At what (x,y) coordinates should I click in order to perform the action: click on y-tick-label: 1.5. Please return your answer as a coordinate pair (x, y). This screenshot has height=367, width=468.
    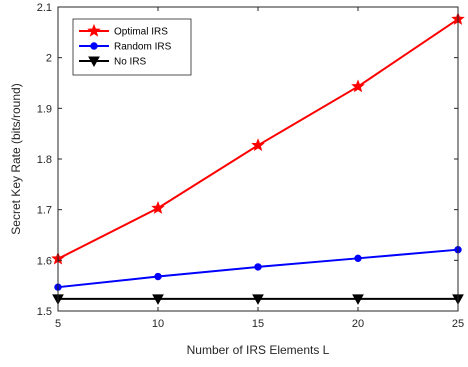
    Looking at the image, I should click on (44, 312).